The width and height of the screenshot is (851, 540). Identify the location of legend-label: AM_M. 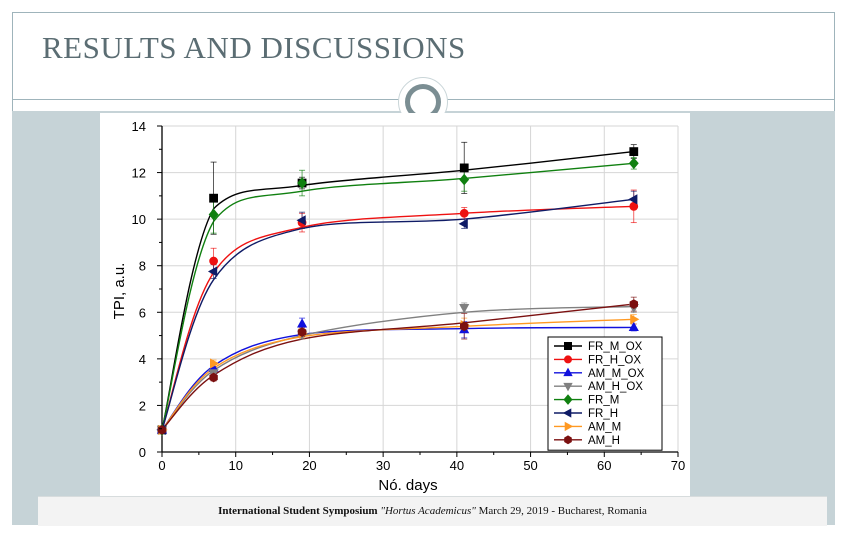
(604, 427).